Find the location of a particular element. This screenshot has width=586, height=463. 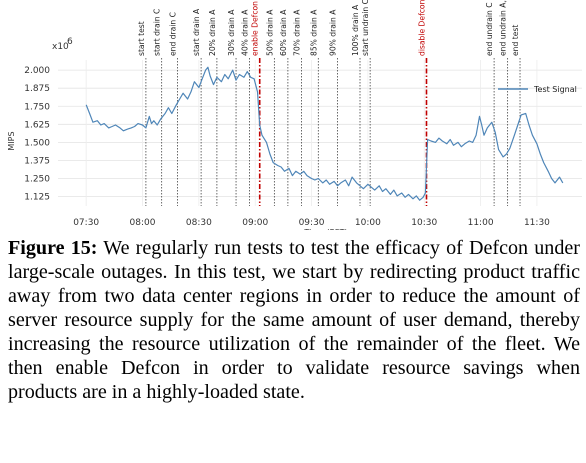

event-label: 50% drain A is located at coordinates (269, 32).